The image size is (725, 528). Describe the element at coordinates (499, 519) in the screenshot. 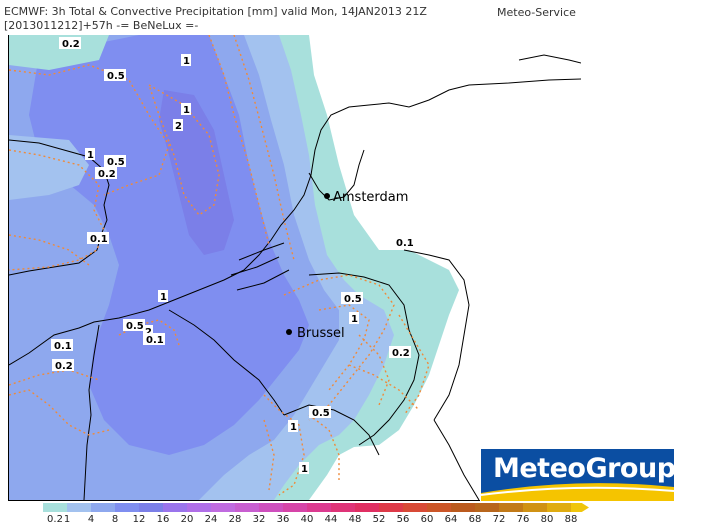

I see `legend-label: 72` at that location.